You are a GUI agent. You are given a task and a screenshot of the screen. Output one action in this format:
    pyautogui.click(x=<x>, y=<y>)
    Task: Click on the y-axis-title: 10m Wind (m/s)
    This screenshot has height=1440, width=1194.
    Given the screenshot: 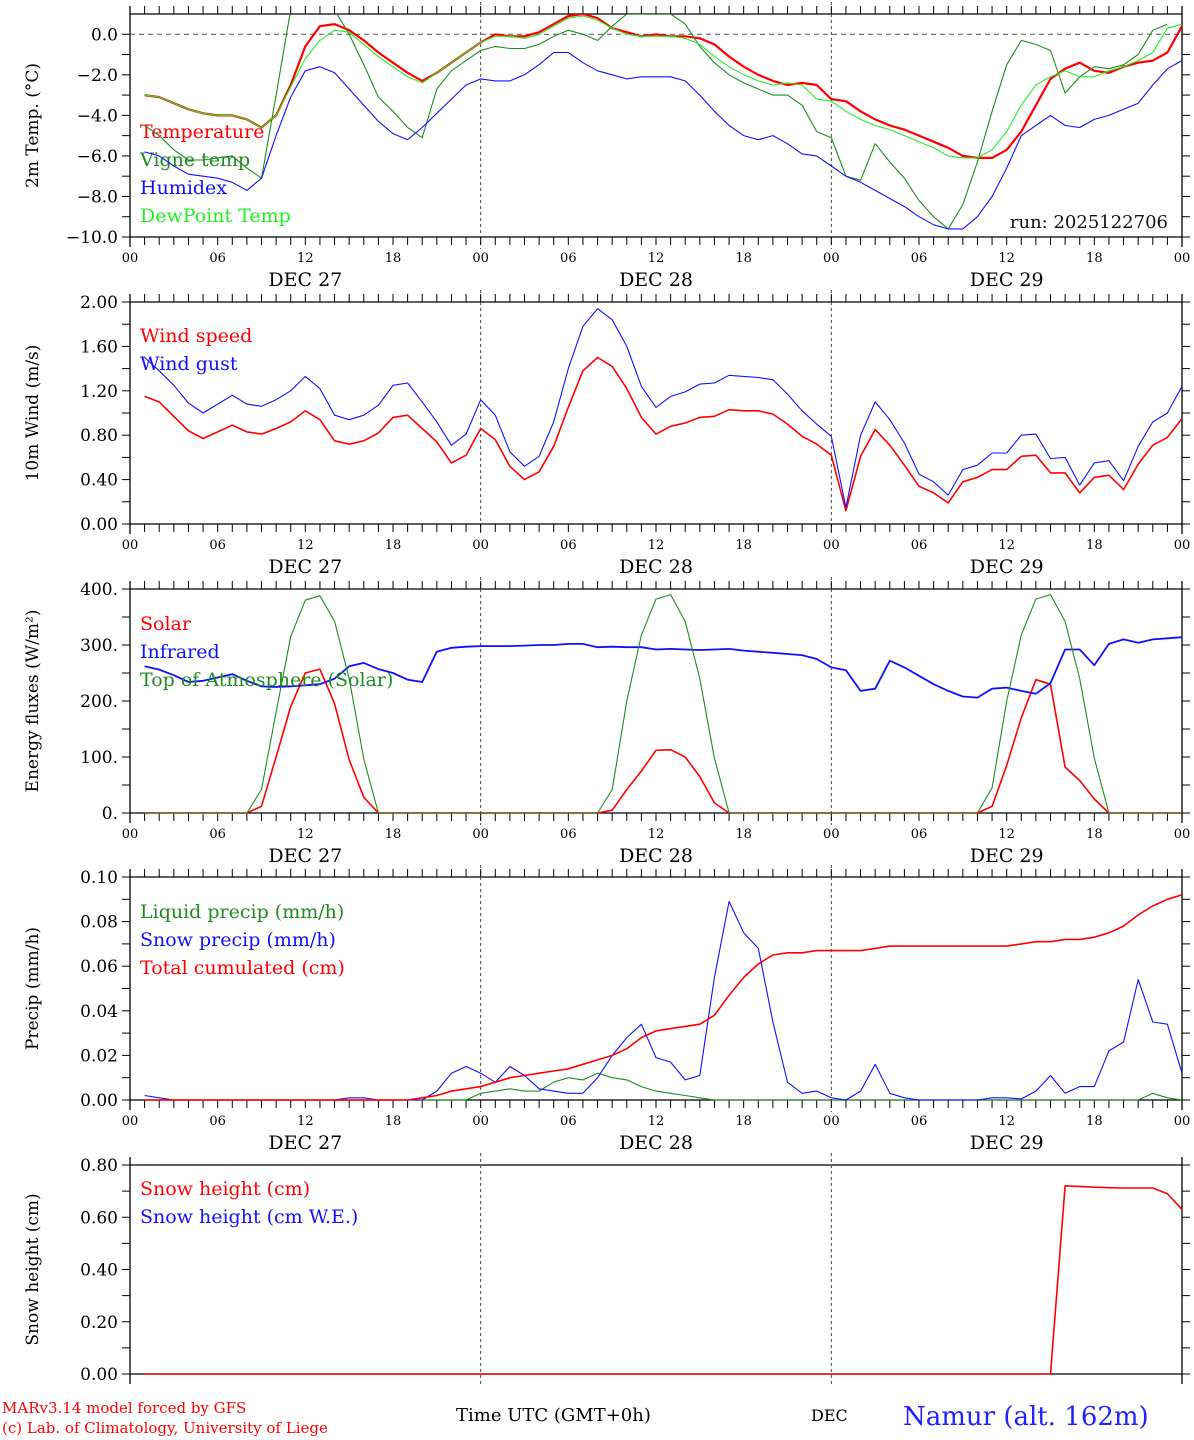 What is the action you would take?
    pyautogui.click(x=33, y=413)
    